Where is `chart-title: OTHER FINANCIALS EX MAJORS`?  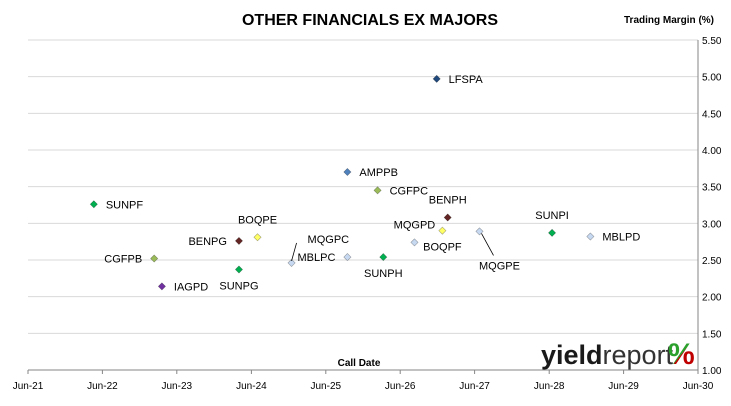 chart-title: OTHER FINANCIALS EX MAJORS is located at coordinates (370, 20).